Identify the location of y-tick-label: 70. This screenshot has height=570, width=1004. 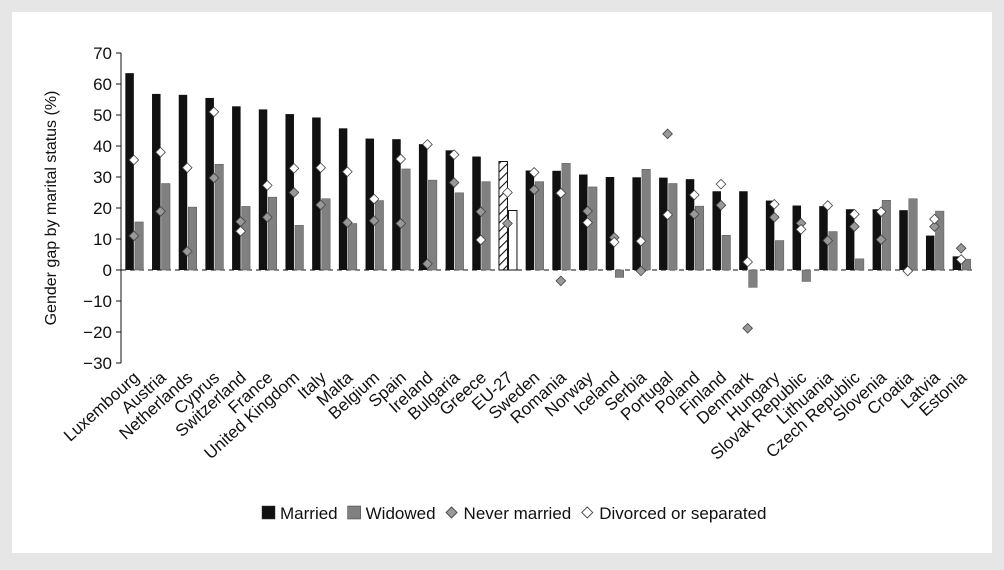
(102, 53).